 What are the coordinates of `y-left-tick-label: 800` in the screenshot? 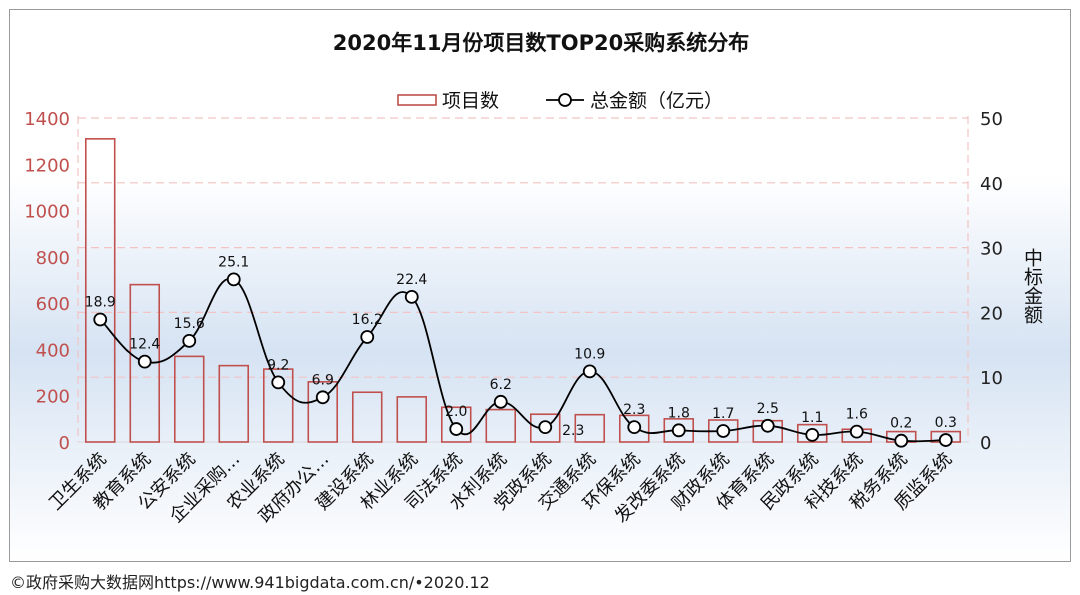 It's located at (53, 258).